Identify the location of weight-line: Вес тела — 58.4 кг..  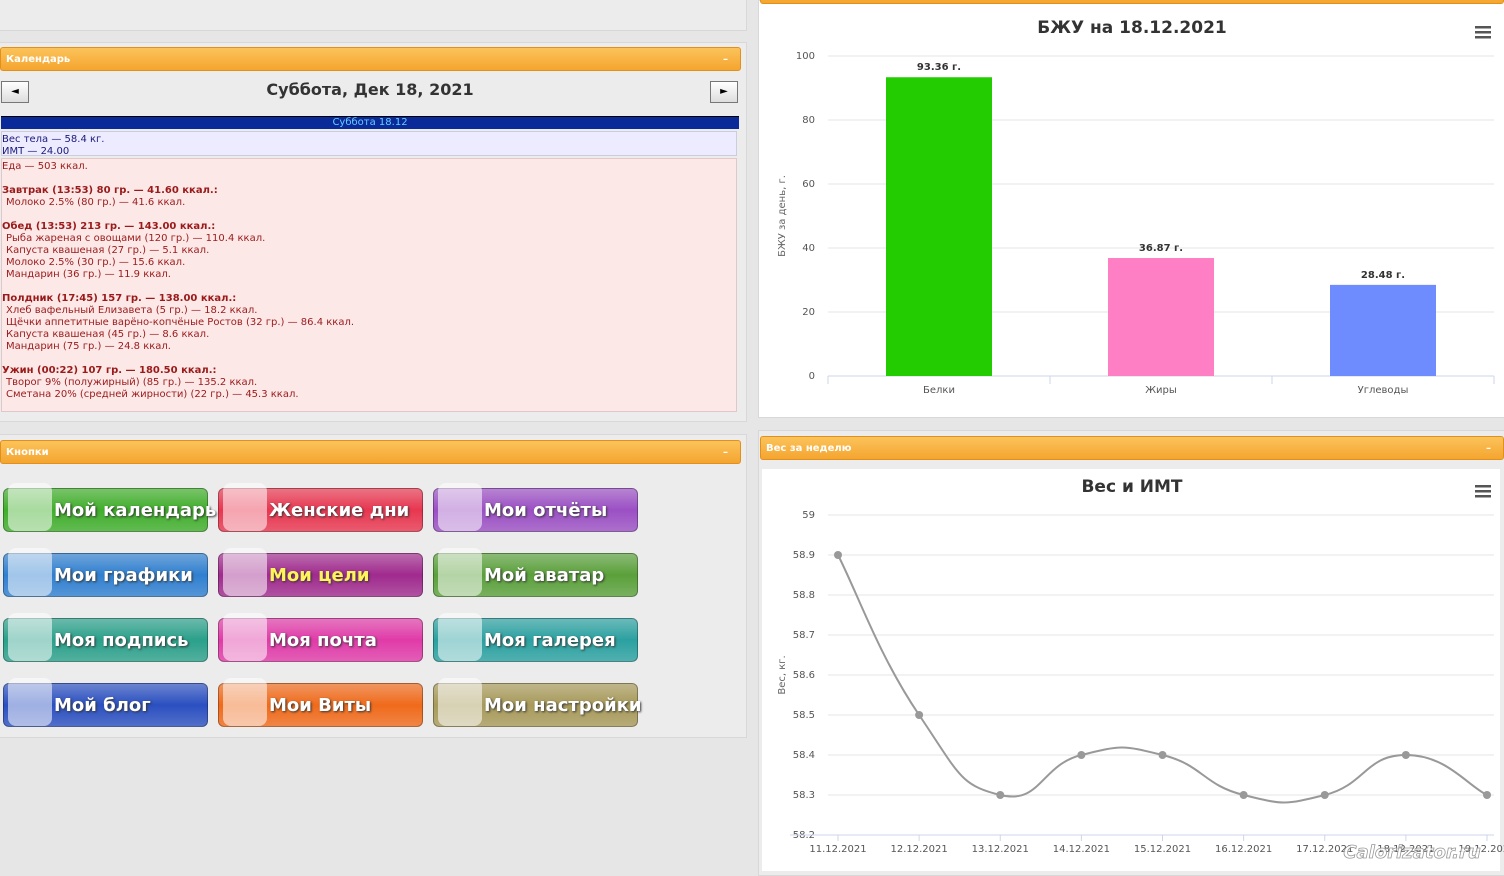
(53, 139).